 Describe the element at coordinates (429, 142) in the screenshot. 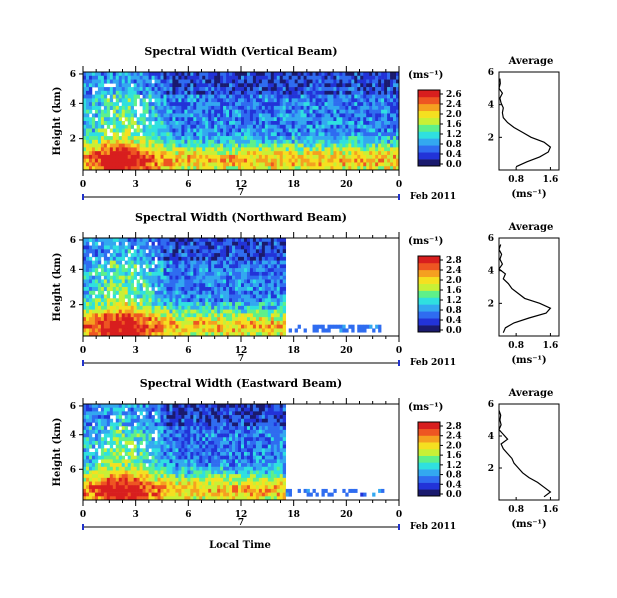

I see `colorbar-segment` at that location.